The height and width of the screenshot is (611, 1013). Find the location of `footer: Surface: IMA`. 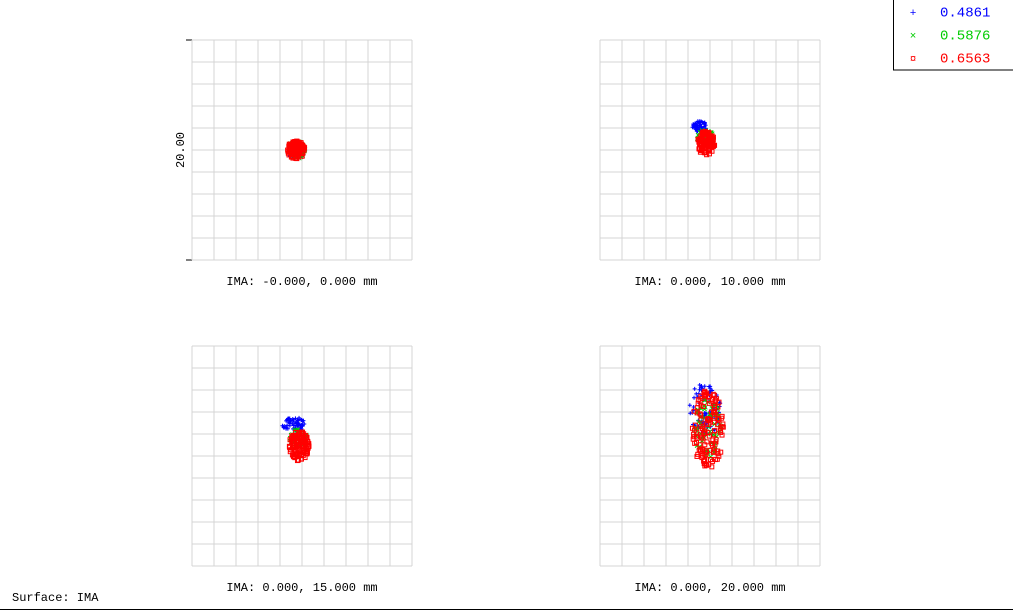

footer: Surface: IMA is located at coordinates (55, 598).